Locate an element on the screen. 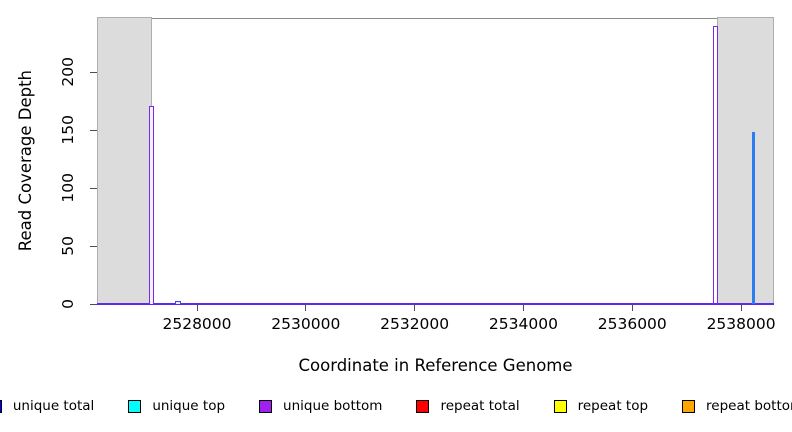  x-tick-label: 2534000 is located at coordinates (523, 324).